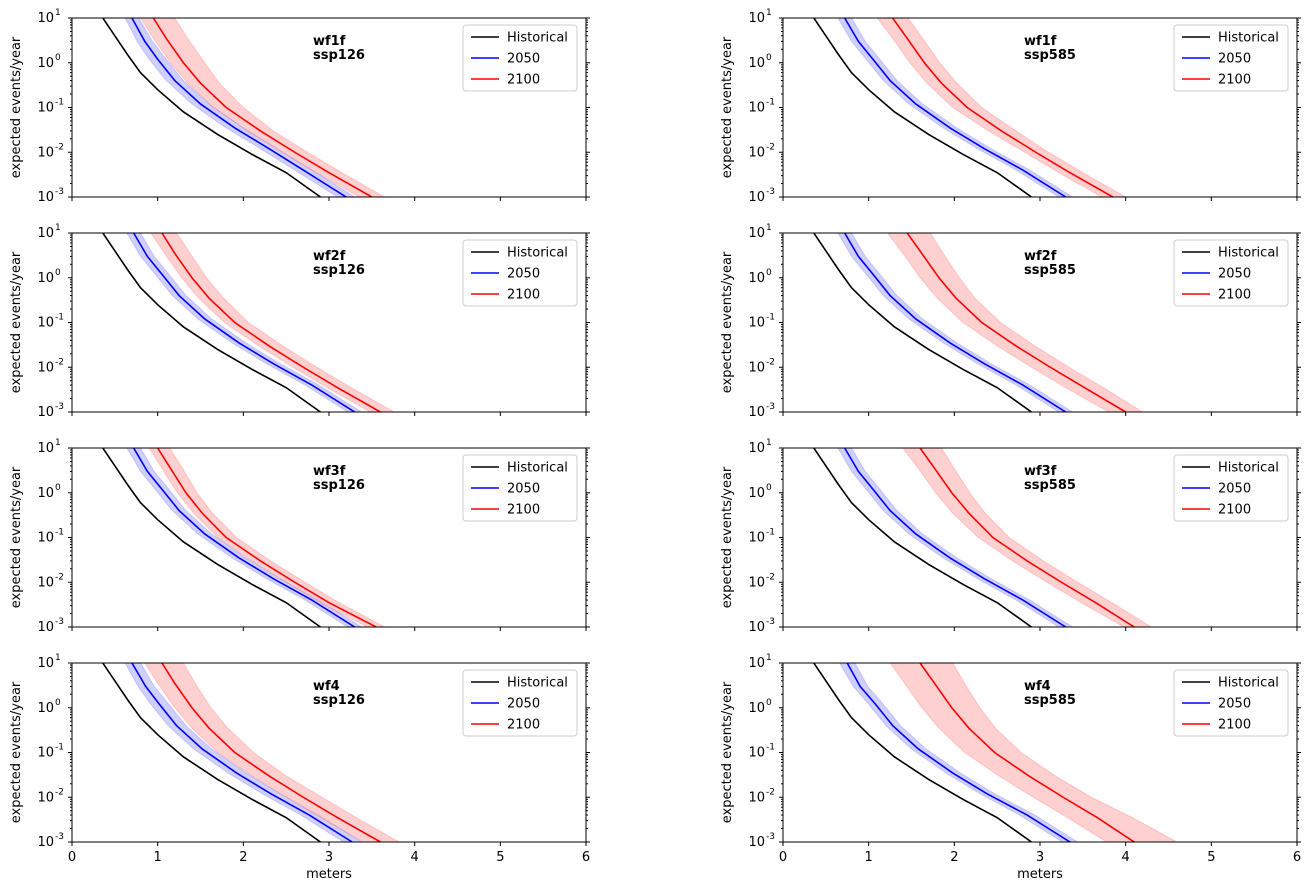 The height and width of the screenshot is (896, 1310). I want to click on panel-annotation: wf3f, so click(329, 471).